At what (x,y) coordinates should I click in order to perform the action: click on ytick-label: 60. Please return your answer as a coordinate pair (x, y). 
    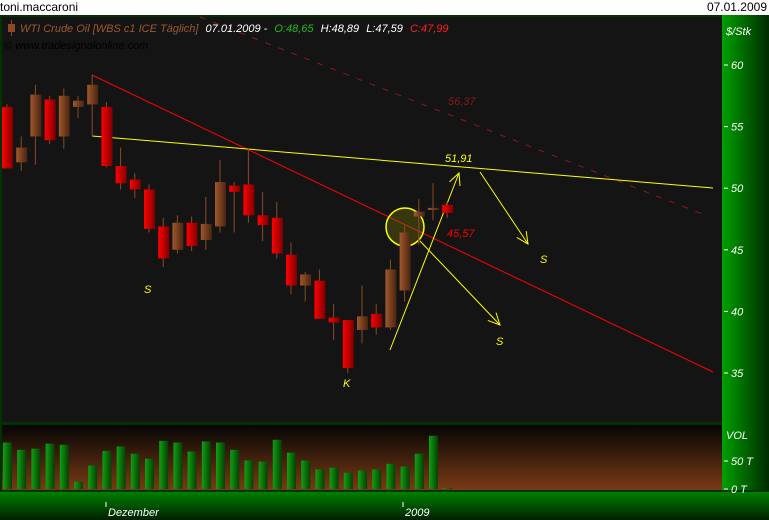
    Looking at the image, I should click on (737, 66).